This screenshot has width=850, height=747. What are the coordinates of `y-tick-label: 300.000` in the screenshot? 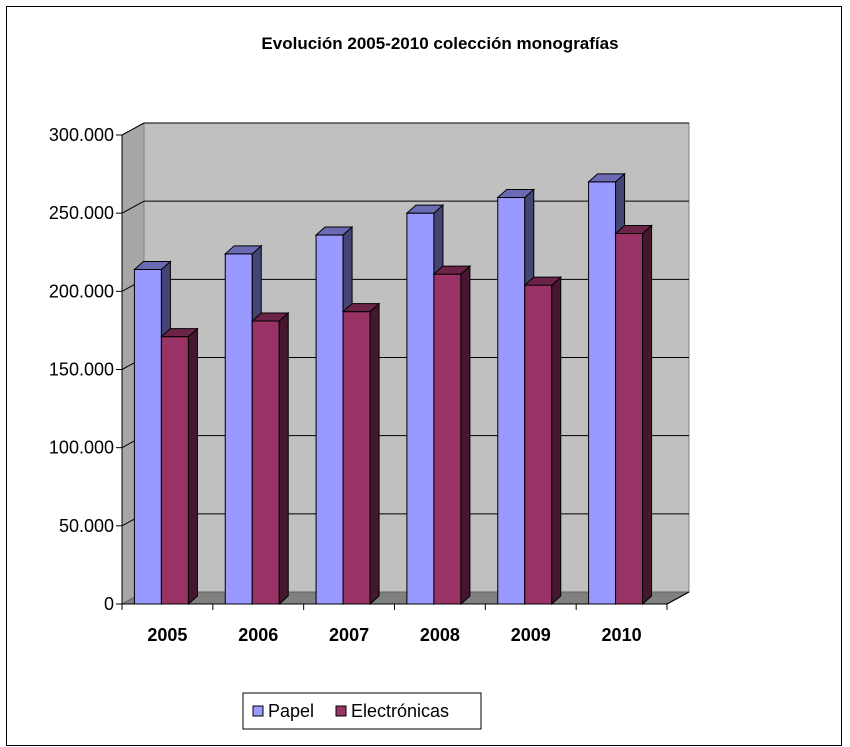 It's located at (81, 135).